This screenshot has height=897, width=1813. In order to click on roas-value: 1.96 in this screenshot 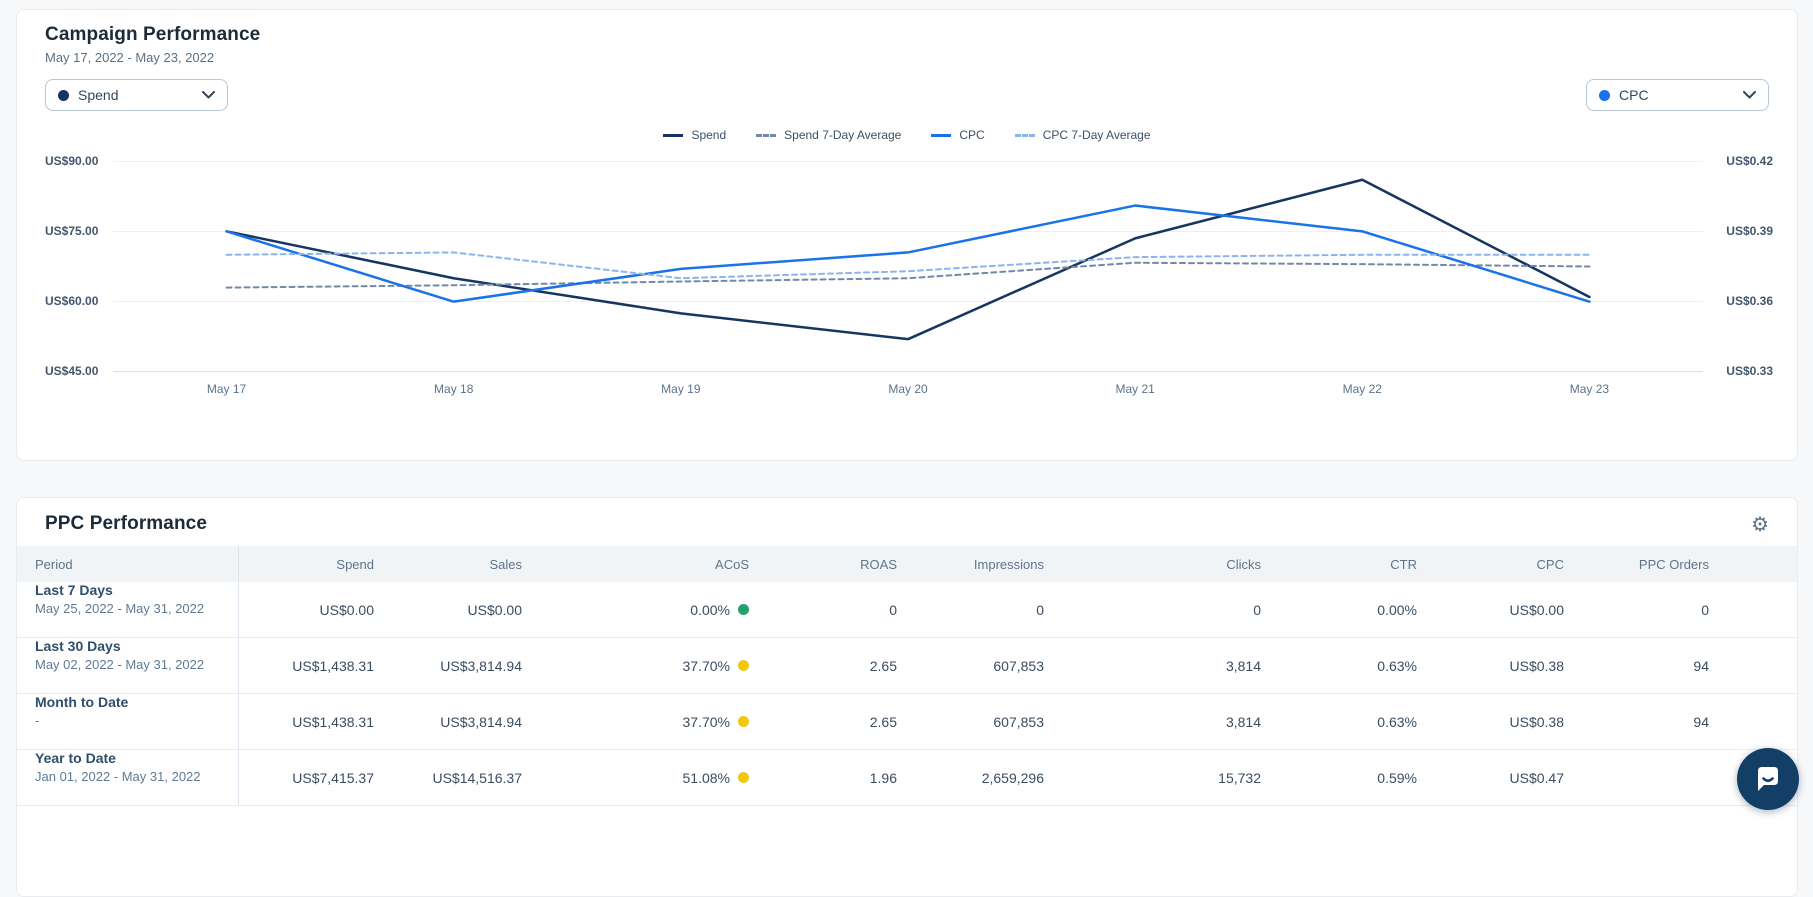, I will do `click(883, 777)`.